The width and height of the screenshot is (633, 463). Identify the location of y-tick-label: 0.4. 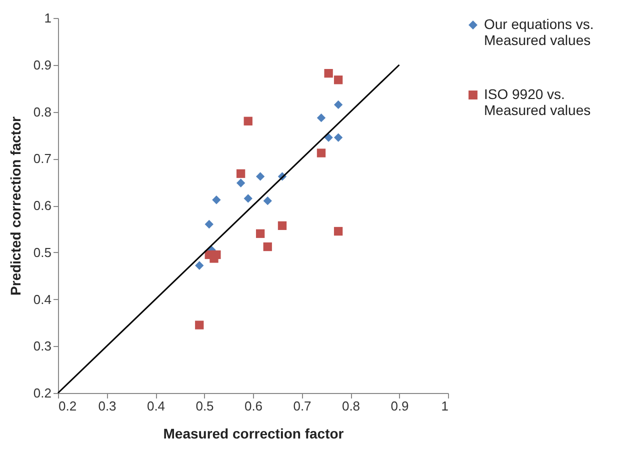
(42, 299).